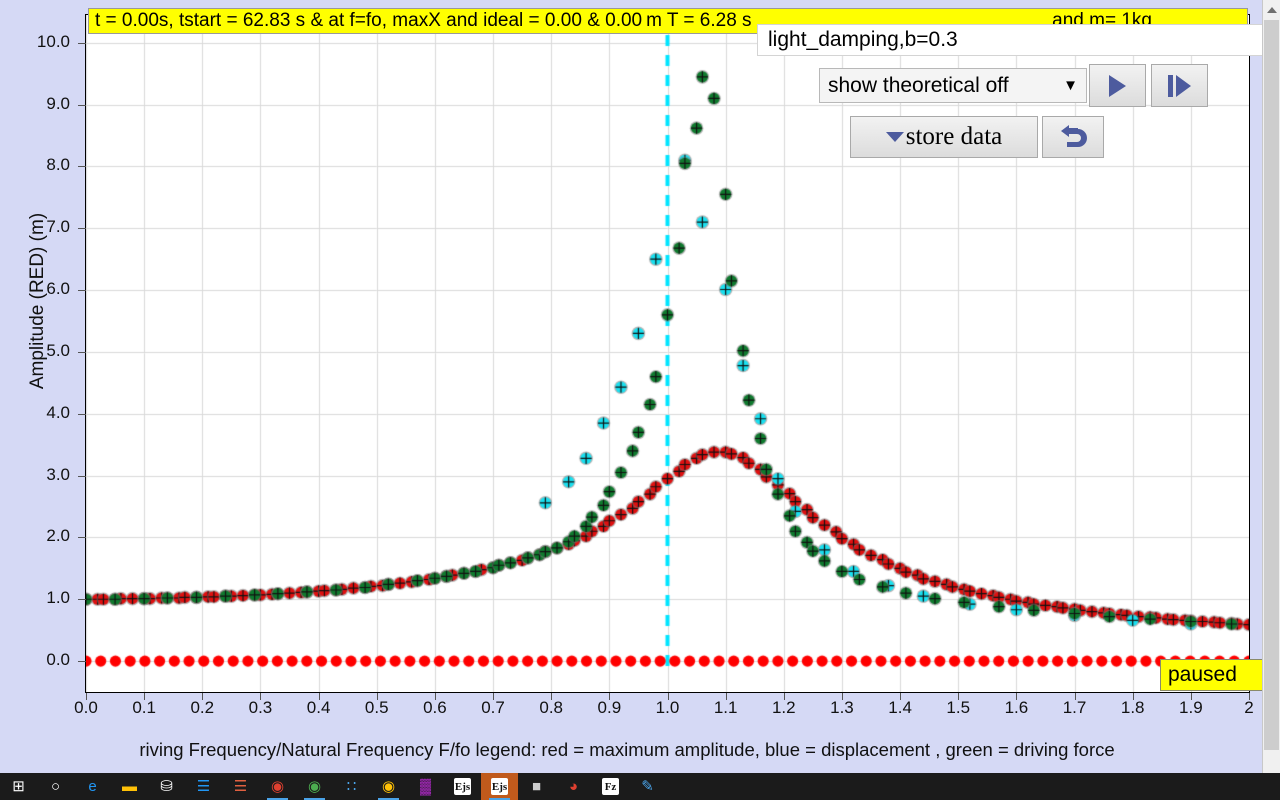 This screenshot has width=1280, height=800. Describe the element at coordinates (493, 707) in the screenshot. I see `x-tick-label: 0.7` at that location.